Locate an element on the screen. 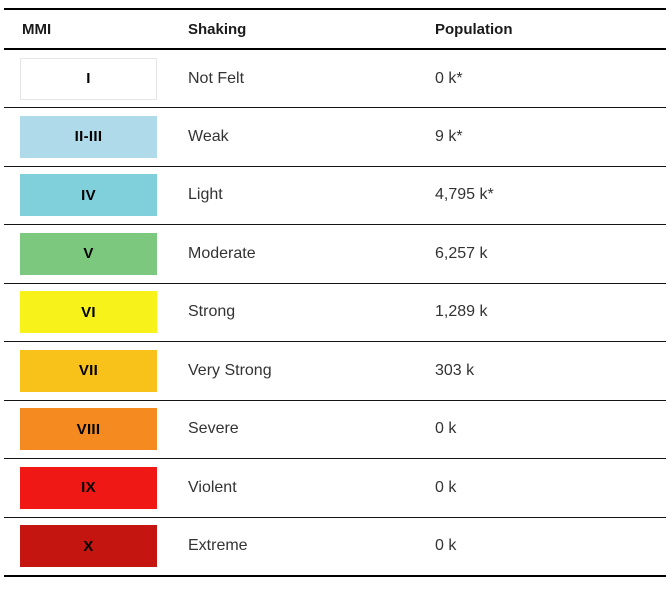 This screenshot has height=601, width=672. shaking-value: Extreme is located at coordinates (218, 545).